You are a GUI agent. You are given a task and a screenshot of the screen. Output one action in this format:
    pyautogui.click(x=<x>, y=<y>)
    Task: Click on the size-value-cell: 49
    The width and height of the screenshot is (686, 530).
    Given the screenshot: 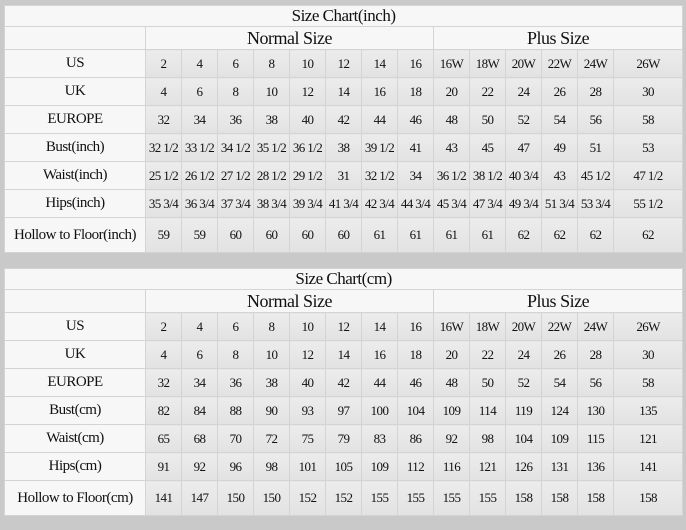 What is the action you would take?
    pyautogui.click(x=559, y=147)
    